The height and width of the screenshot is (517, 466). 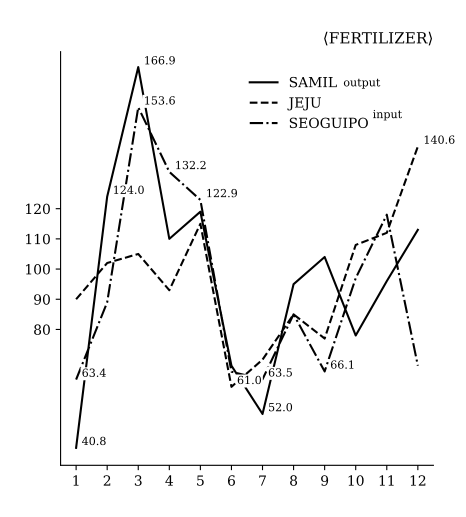 What do you see at coordinates (250, 380) in the screenshot?
I see `annotation: 61.0` at bounding box center [250, 380].